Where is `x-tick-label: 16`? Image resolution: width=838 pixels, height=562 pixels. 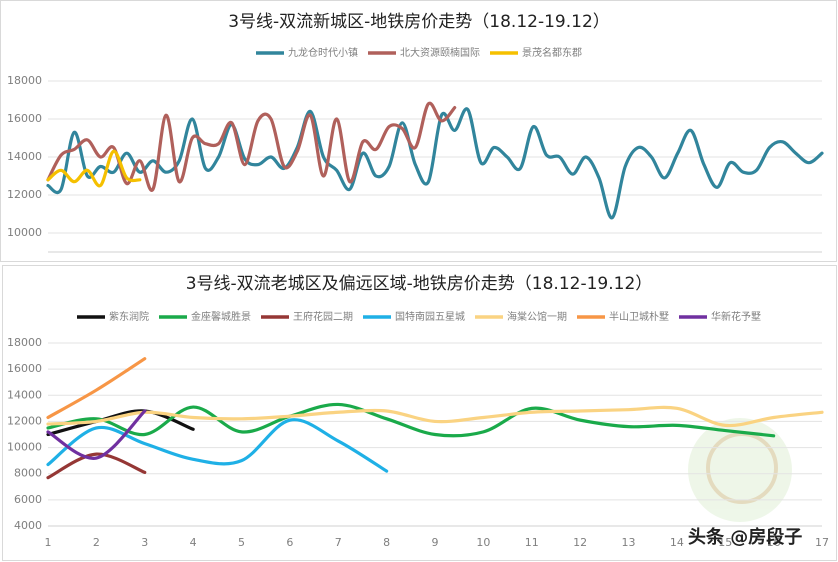
x-tick-label: 16 is located at coordinates (774, 542).